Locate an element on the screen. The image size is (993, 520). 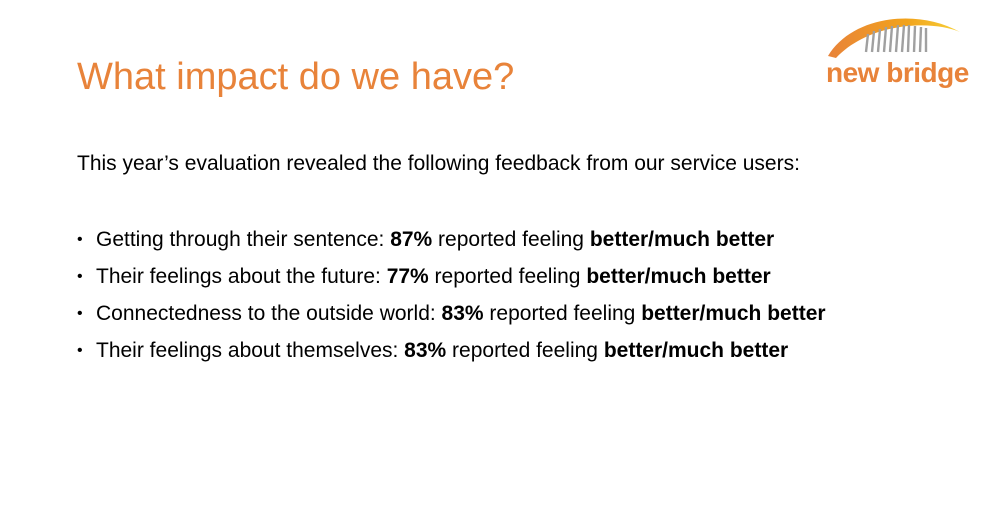
item-label: Their feelings about the future: is located at coordinates (241, 276).